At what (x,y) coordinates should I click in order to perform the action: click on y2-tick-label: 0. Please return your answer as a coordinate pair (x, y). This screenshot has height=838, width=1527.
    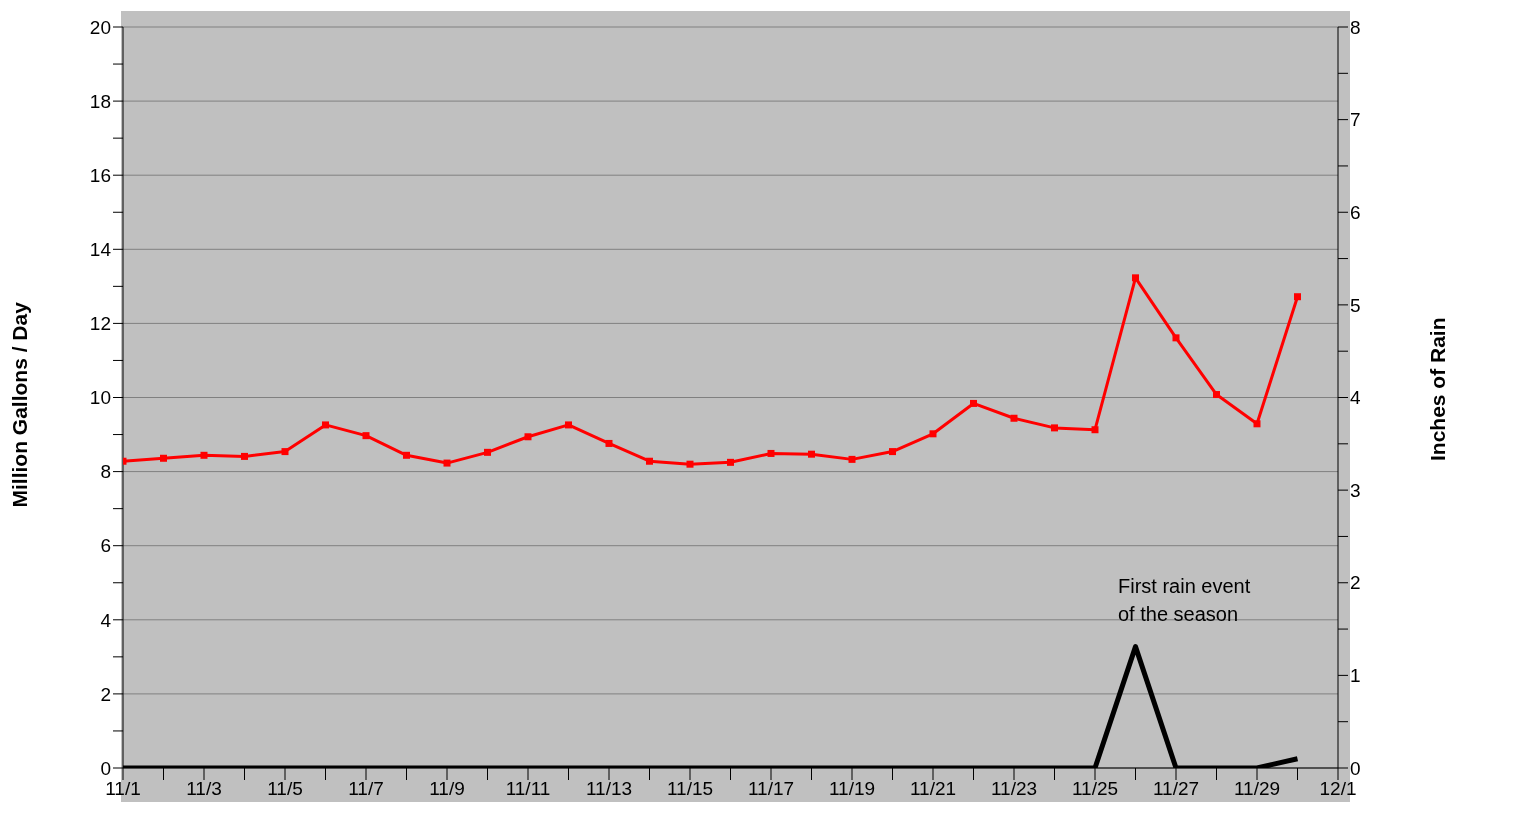
    Looking at the image, I should click on (1355, 768).